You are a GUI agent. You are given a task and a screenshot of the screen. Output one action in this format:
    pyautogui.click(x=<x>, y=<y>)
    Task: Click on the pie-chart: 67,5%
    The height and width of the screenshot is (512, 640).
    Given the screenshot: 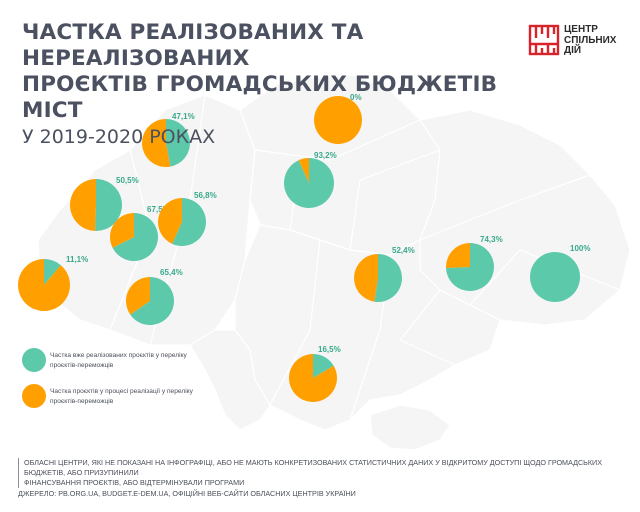 What is the action you would take?
    pyautogui.click(x=139, y=233)
    